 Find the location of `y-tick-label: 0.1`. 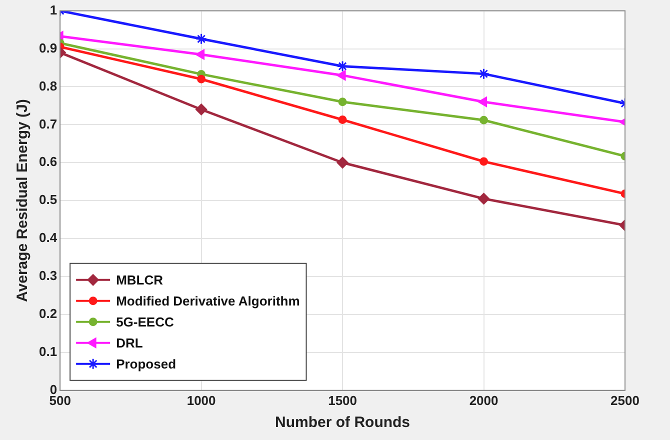

y-tick-label: 0.1 is located at coordinates (48, 352).